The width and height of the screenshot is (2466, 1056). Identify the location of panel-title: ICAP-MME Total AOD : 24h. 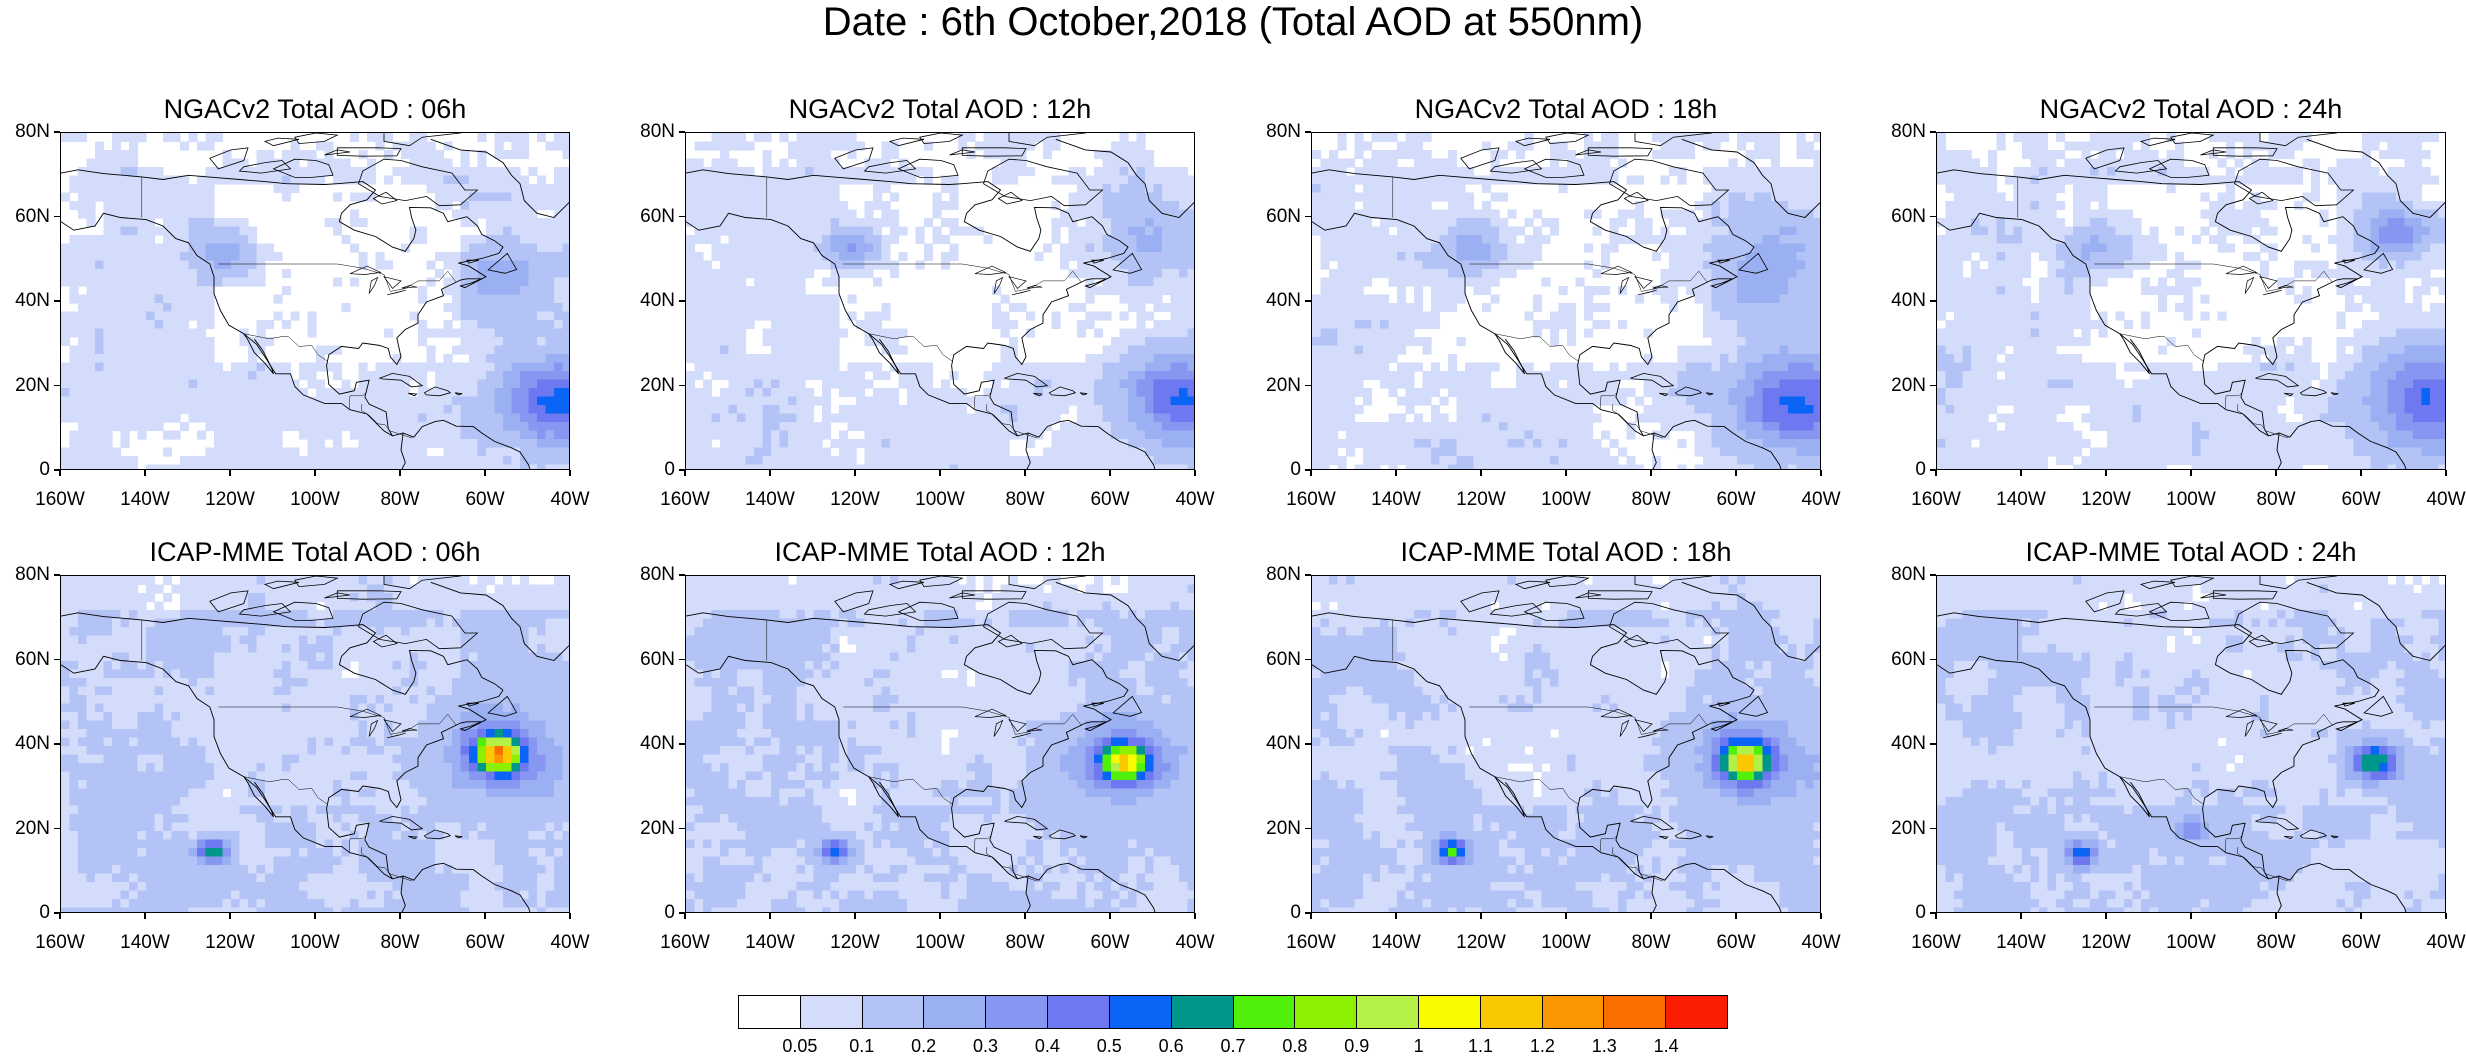
(2191, 552).